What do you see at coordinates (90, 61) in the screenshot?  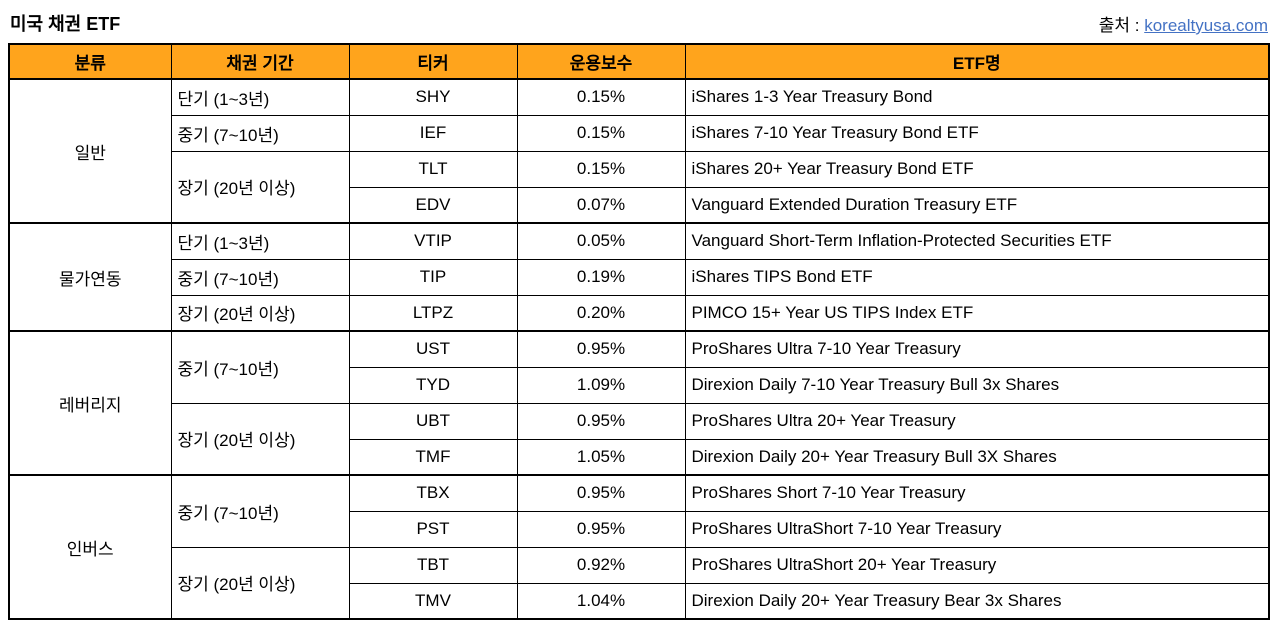 I see `header-category: 분류` at bounding box center [90, 61].